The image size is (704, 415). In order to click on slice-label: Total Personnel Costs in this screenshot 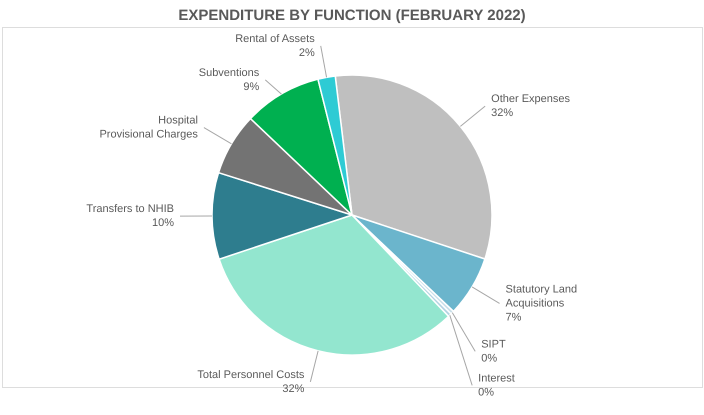, I will do `click(251, 374)`.